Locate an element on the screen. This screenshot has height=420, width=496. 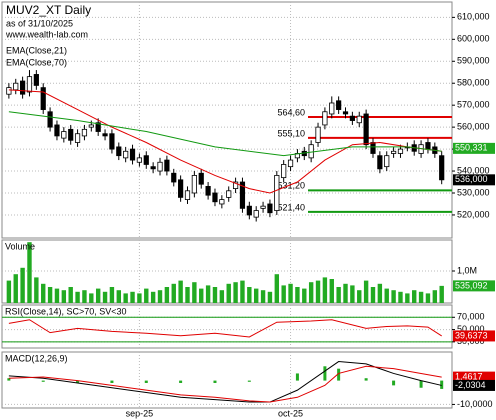
source: www.wealth-lab.com is located at coordinates (46, 34).